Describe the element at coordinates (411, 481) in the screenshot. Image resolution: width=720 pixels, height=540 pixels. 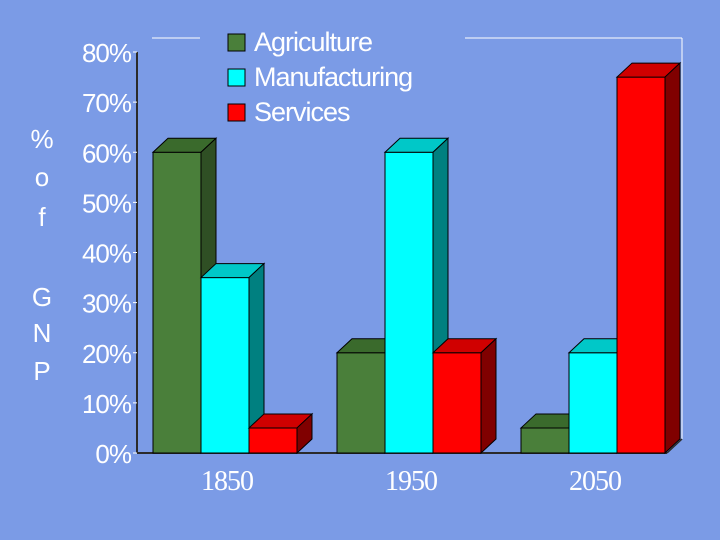
I see `x-tick-label: 1950` at that location.